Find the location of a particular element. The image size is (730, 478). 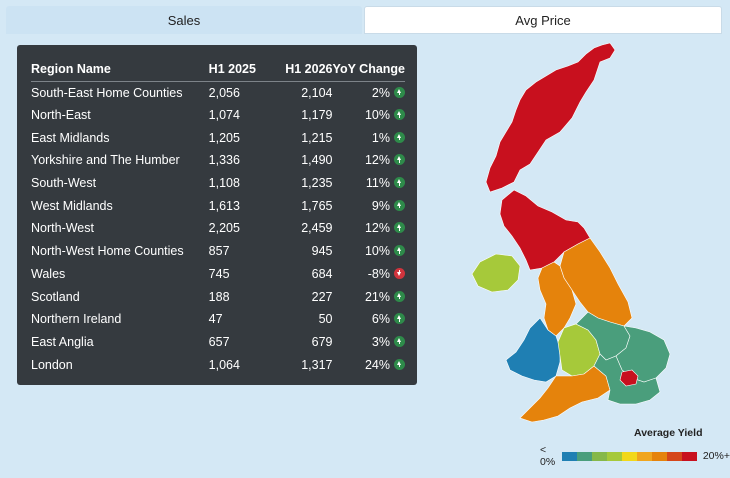

region-name-cell: East Midlands is located at coordinates (70, 137).